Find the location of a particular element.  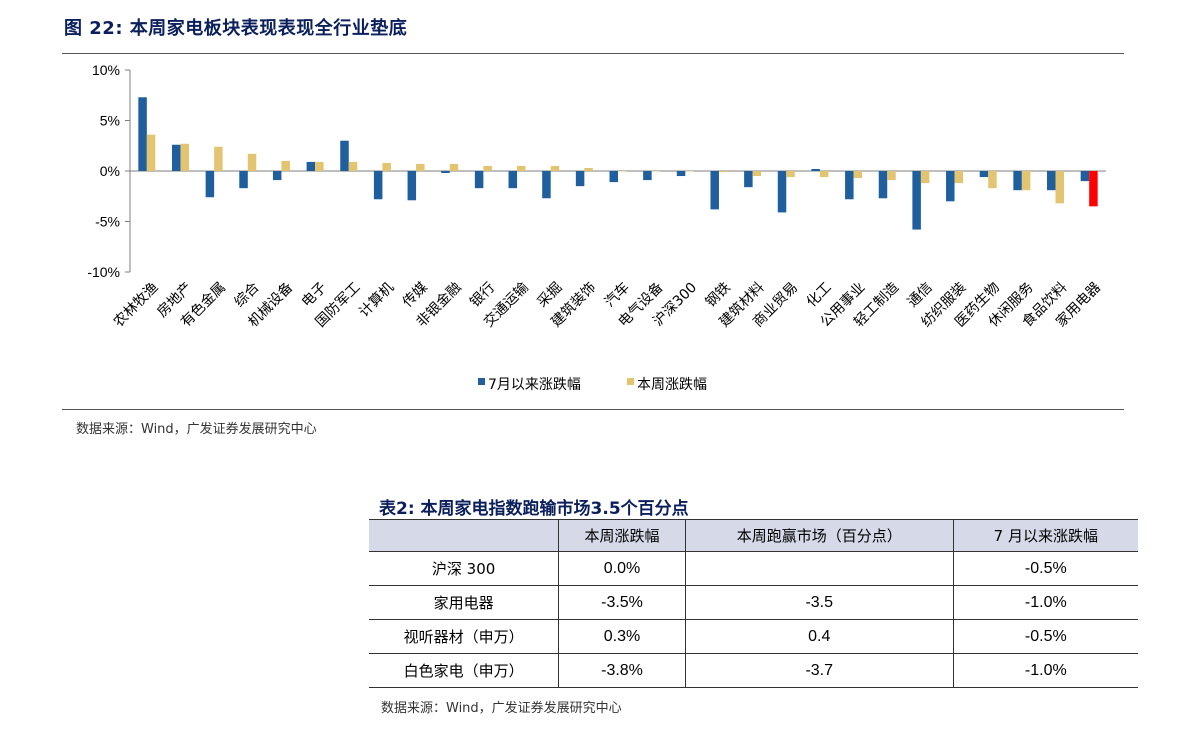

y-tick-label: -10% is located at coordinates (103, 272).